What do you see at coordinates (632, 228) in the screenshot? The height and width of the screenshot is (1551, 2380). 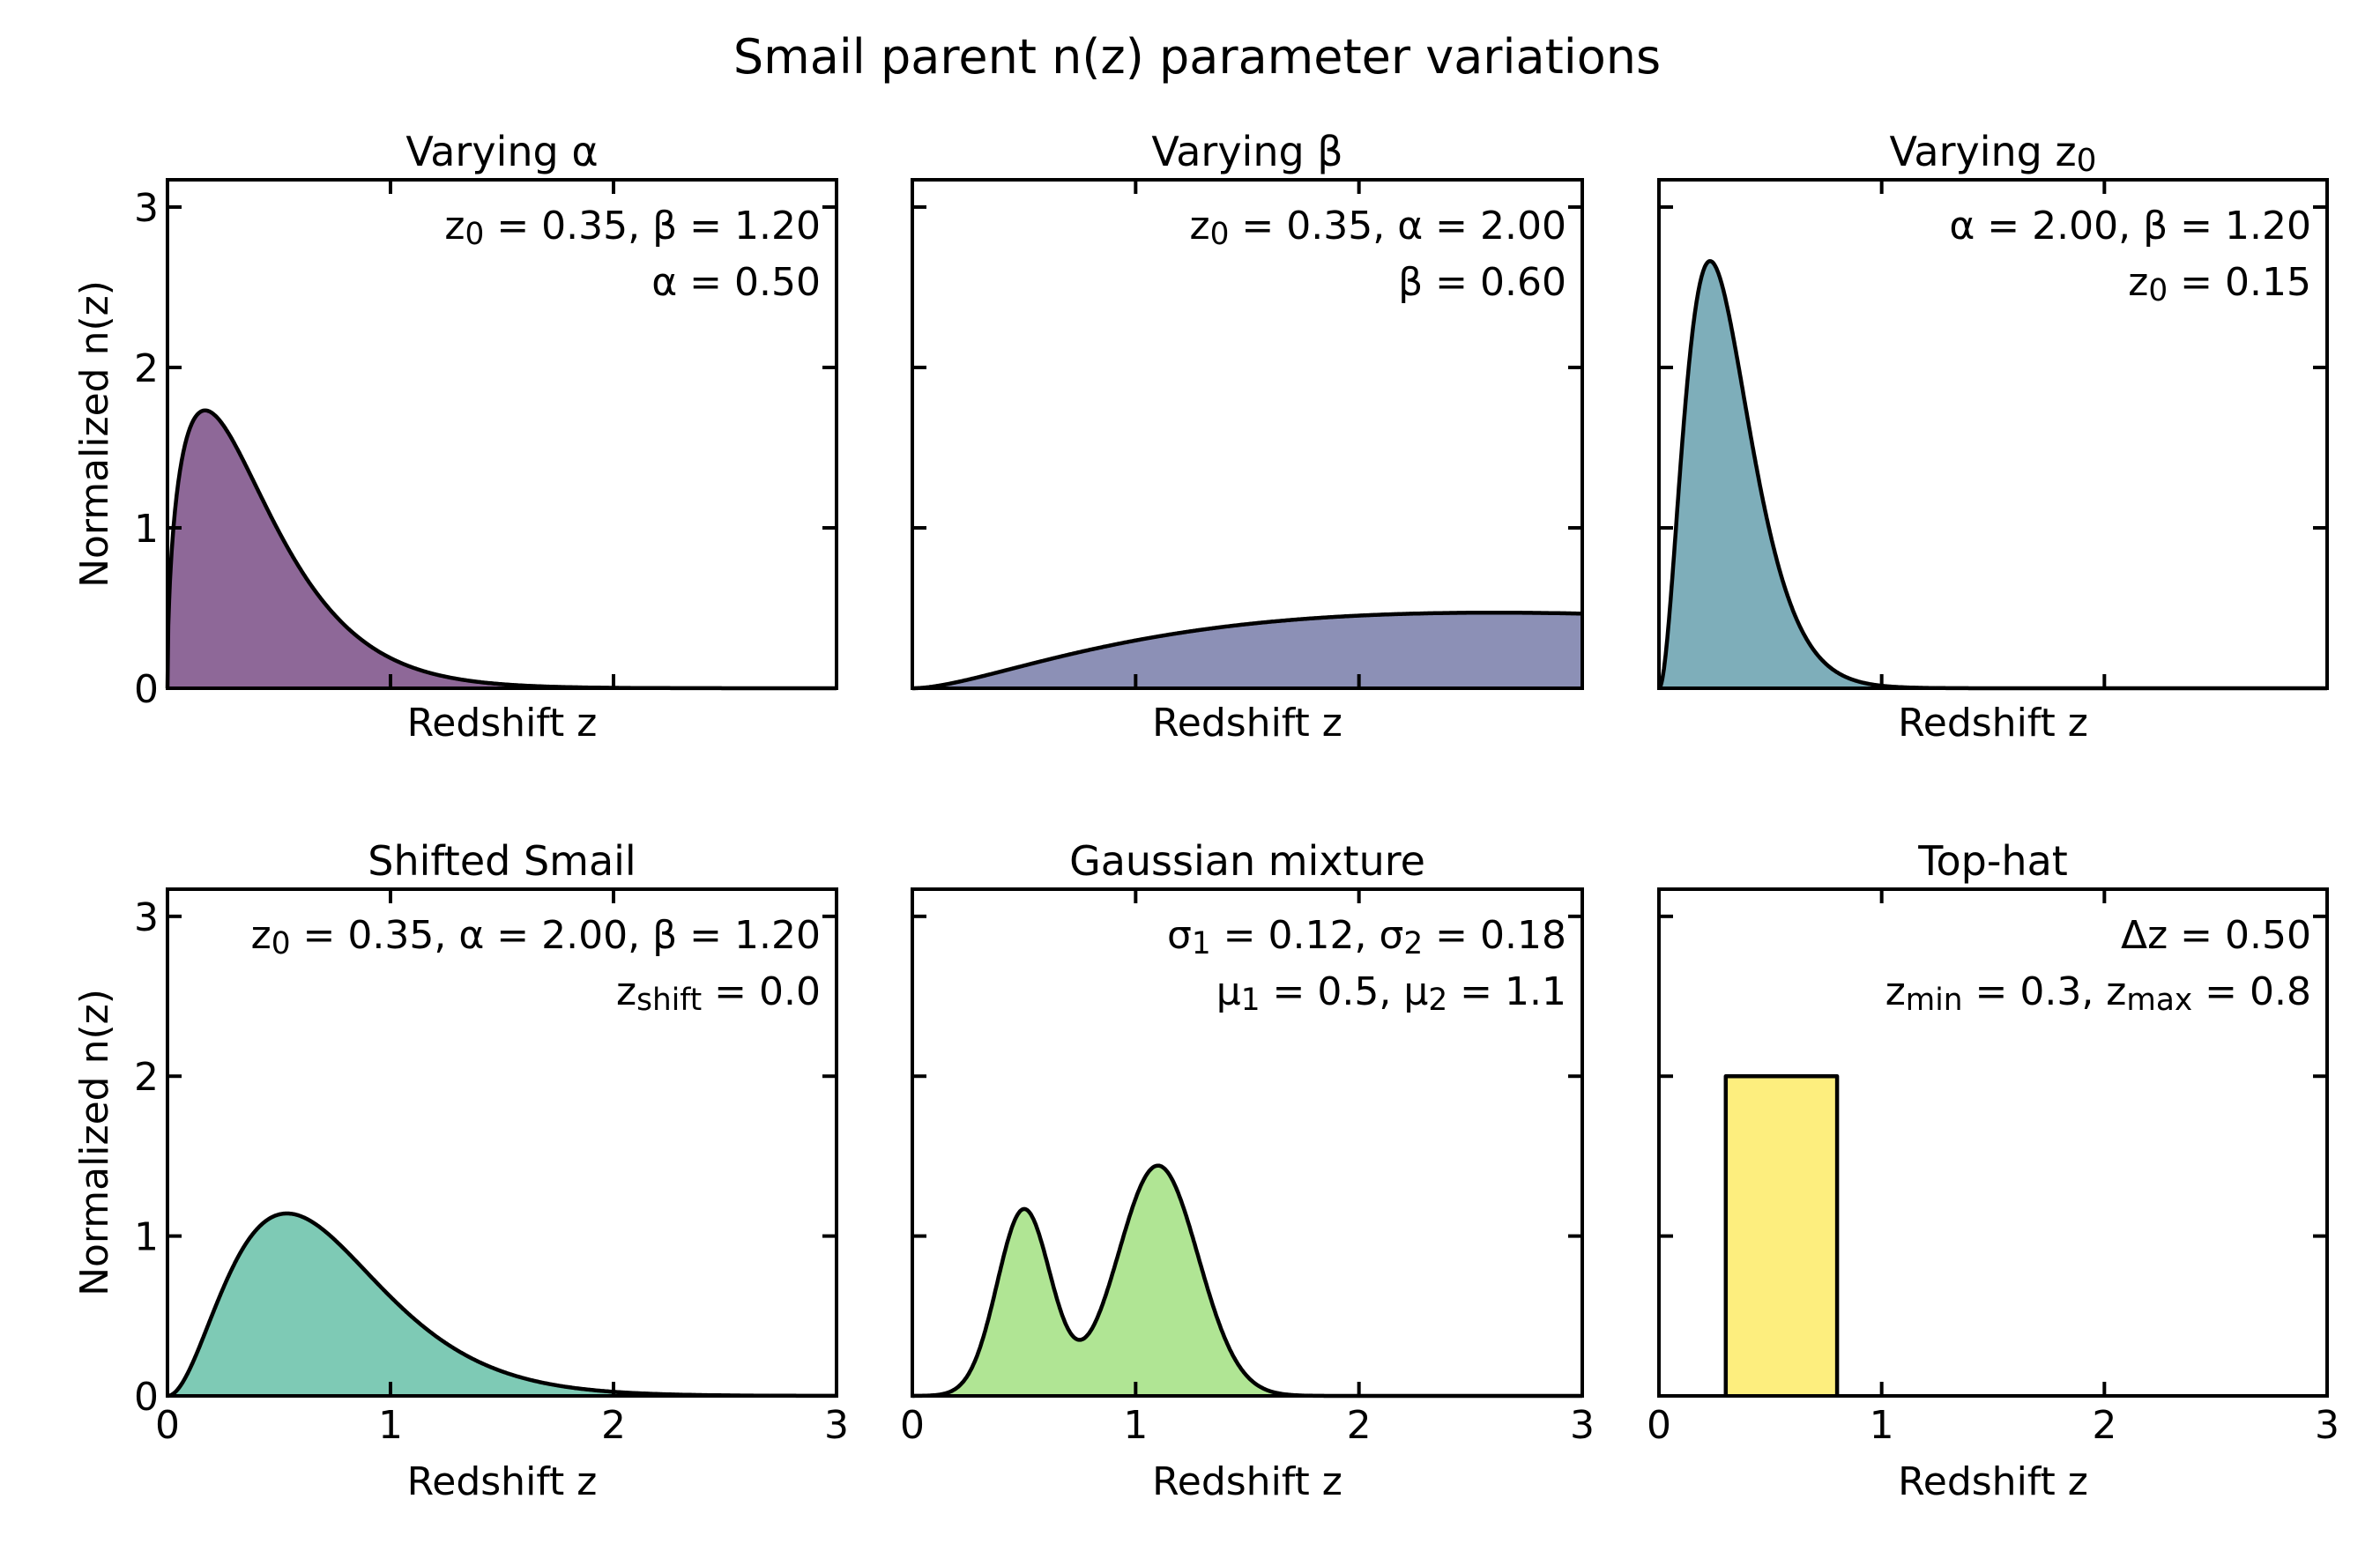 I see `parameter-annotation: z0 = 0.35, β = 1.20` at bounding box center [632, 228].